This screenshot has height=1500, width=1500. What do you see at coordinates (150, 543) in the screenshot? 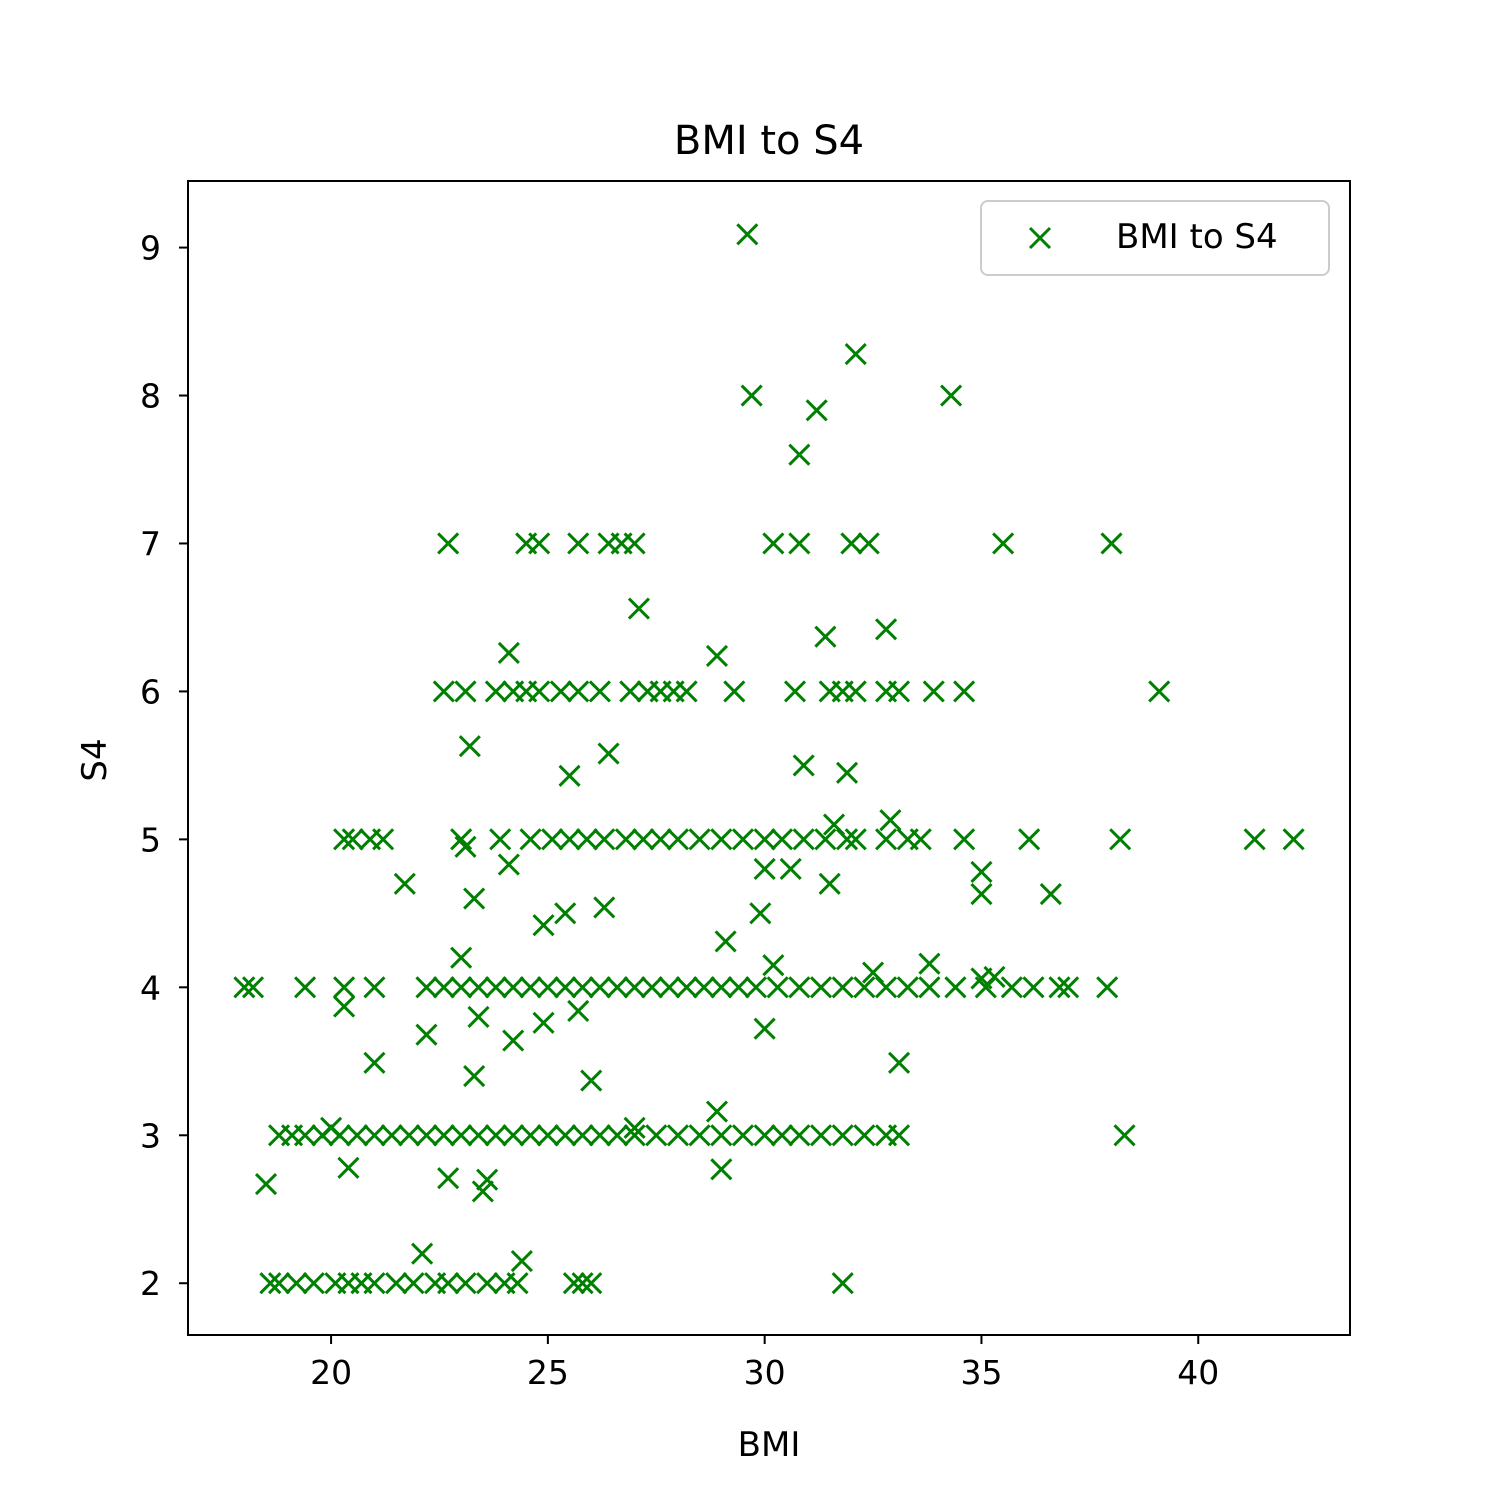
I see `y-tick-label: 7` at bounding box center [150, 543].